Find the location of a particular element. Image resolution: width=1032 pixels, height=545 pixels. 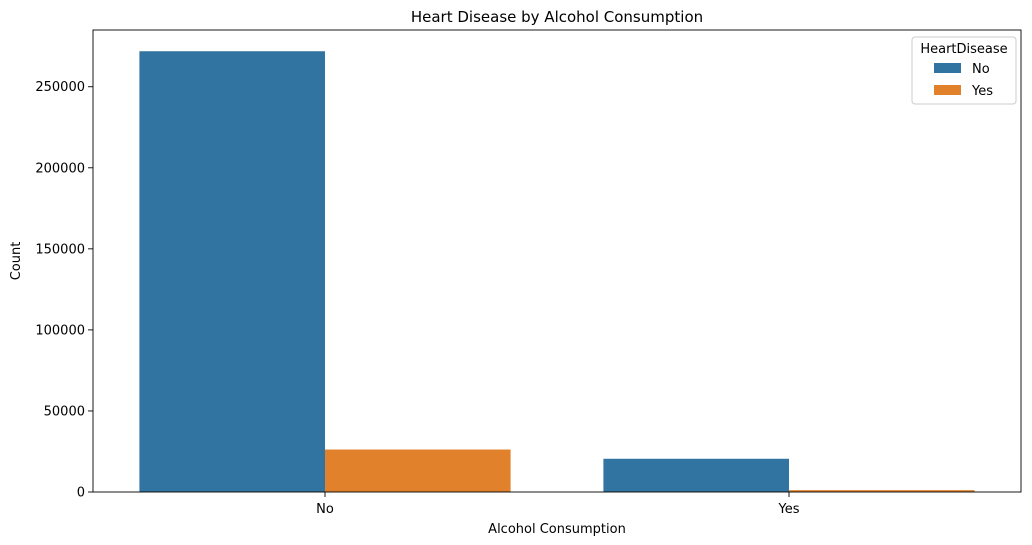

y-tick-label: 100000 is located at coordinates (60, 330).